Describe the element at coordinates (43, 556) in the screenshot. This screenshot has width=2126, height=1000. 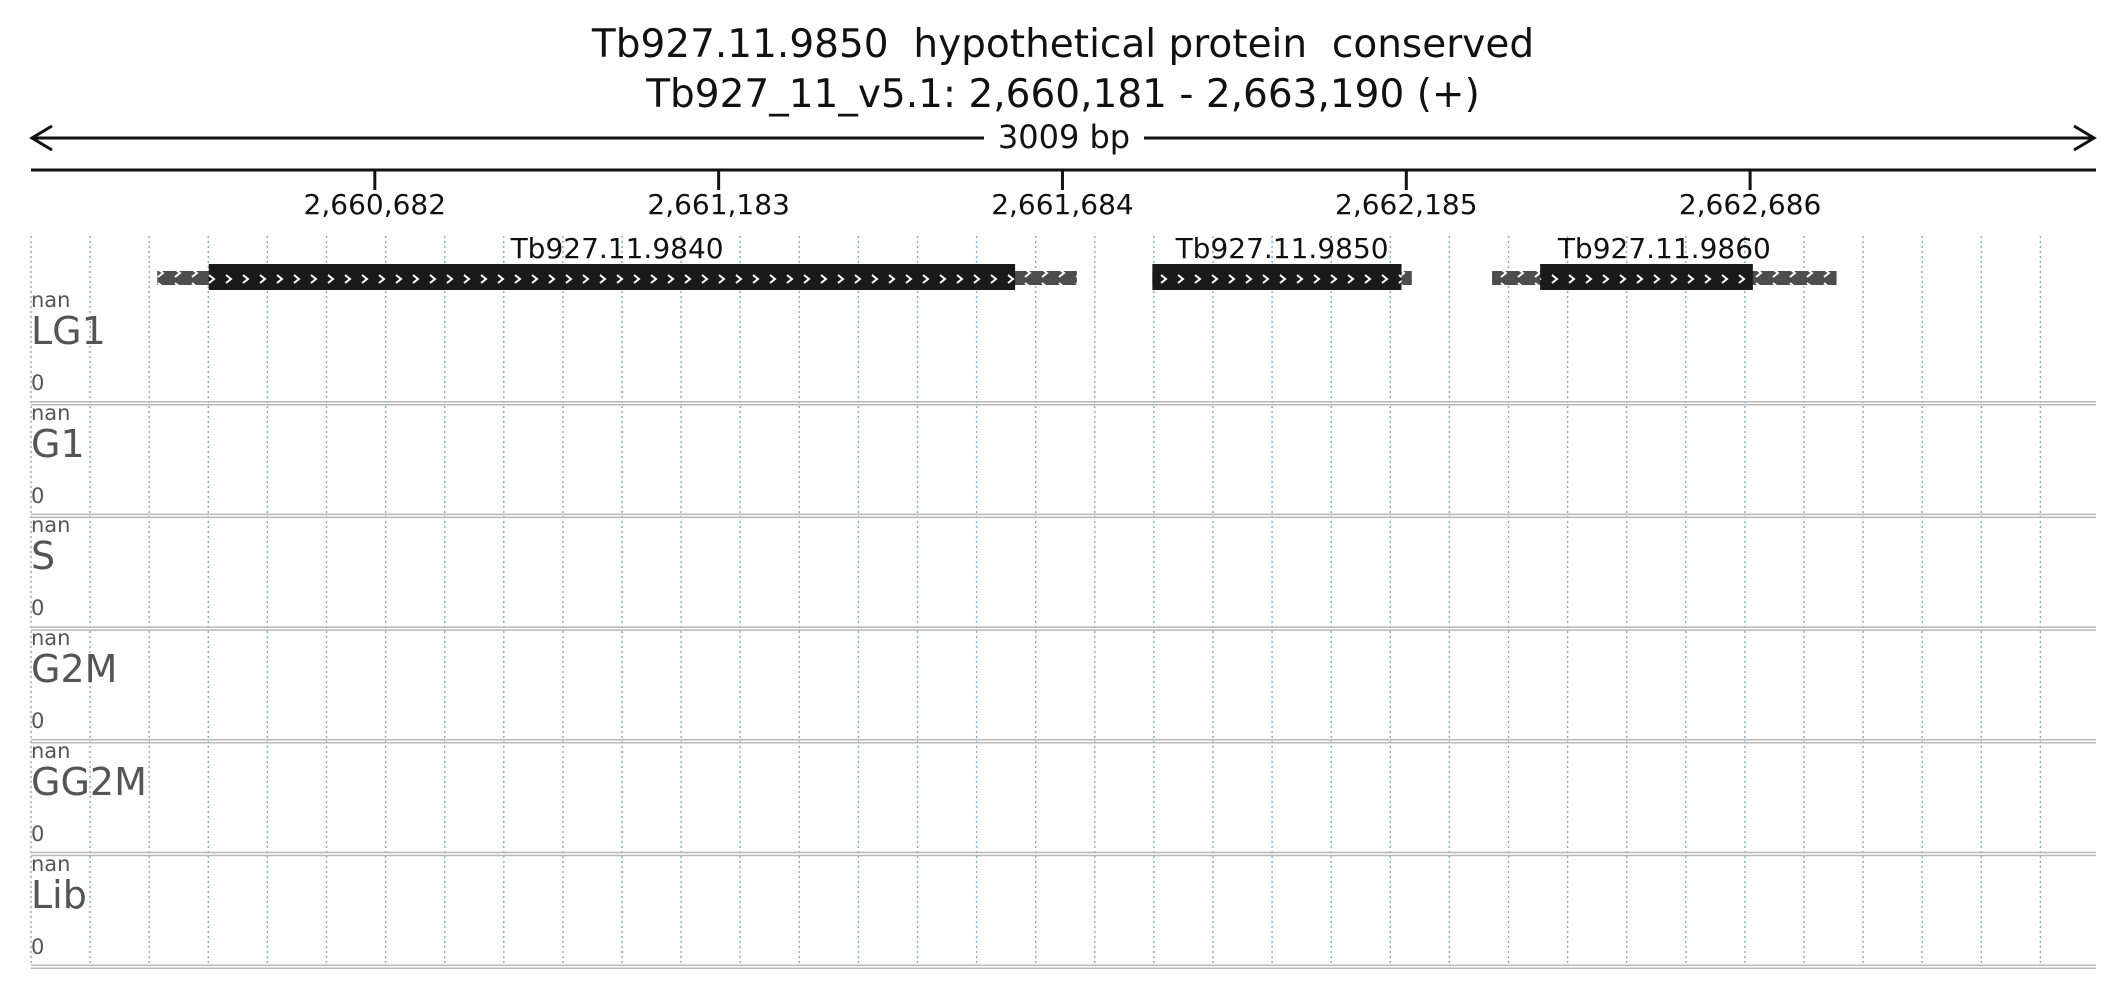
I see `track-name-s: S` at that location.